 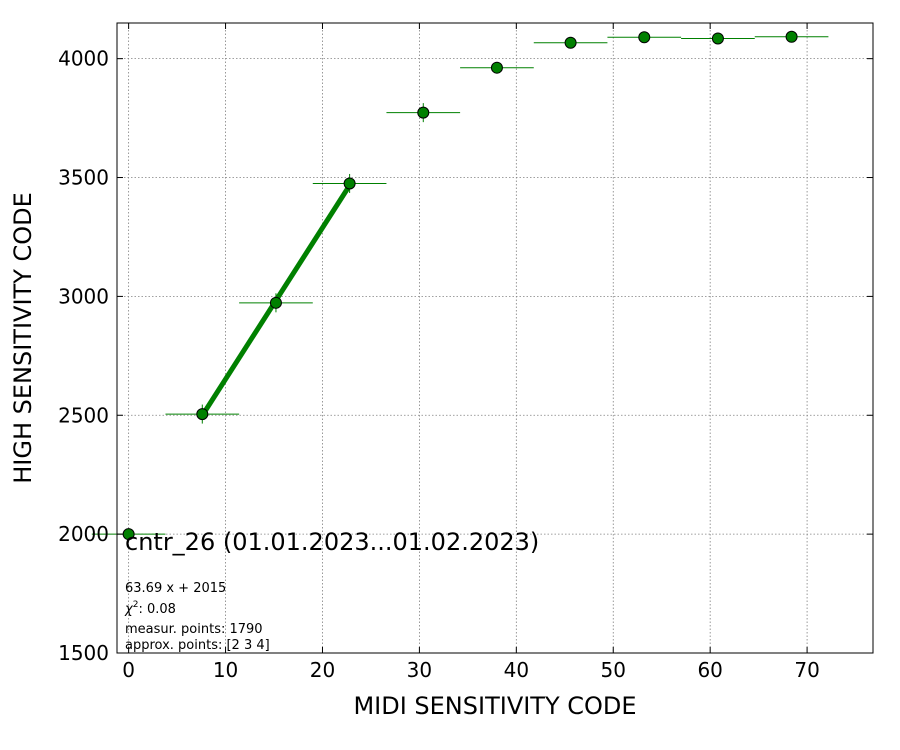 I want to click on chi2-value: : 0.08, so click(x=156, y=609).